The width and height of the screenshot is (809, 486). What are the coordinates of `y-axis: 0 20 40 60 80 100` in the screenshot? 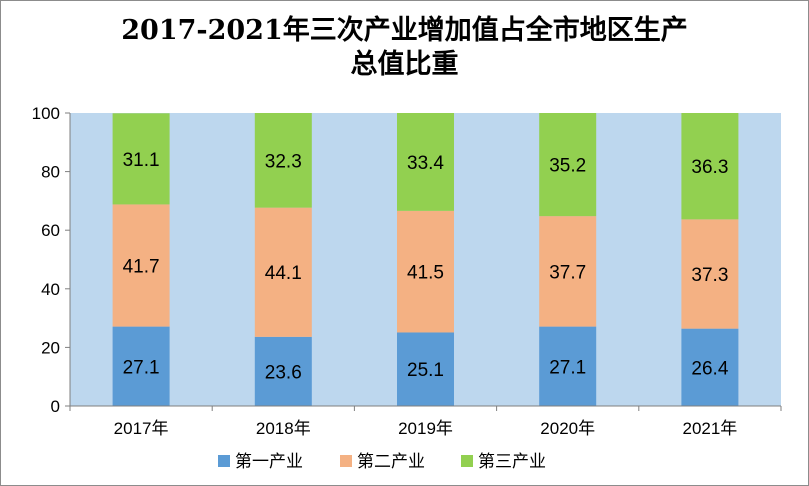 It's located at (51, 260).